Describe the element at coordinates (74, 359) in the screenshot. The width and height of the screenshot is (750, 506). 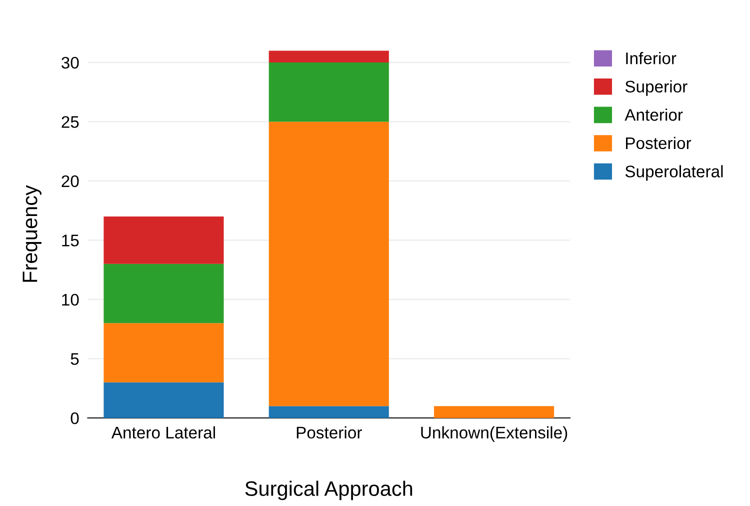
I see `y-tick-label: 5` at that location.